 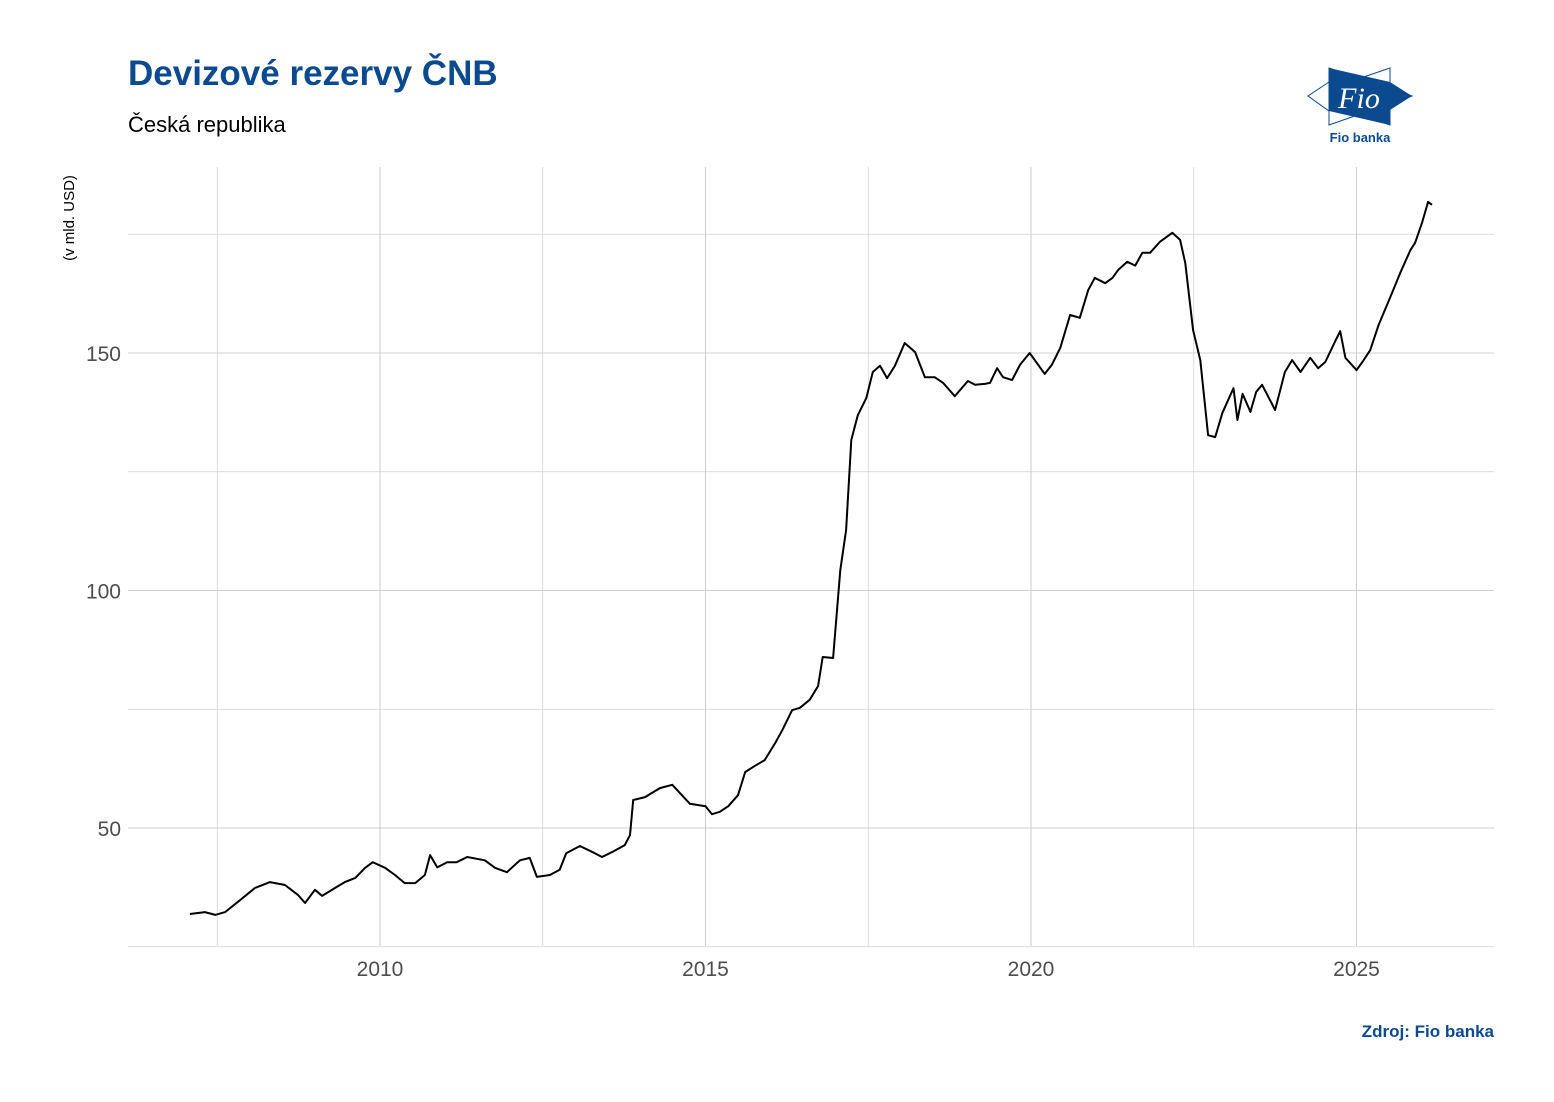 What do you see at coordinates (207, 124) in the screenshot?
I see `chart-subtitle: Česká republika` at bounding box center [207, 124].